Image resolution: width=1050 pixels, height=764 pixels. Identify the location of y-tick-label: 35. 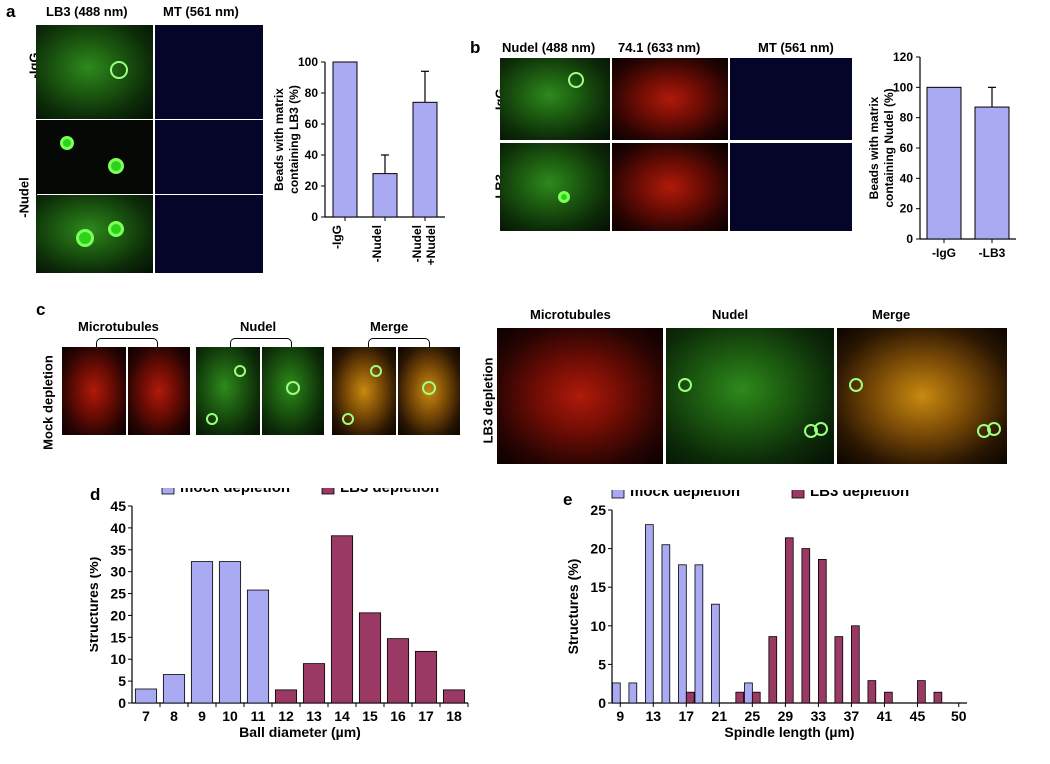
(118, 550).